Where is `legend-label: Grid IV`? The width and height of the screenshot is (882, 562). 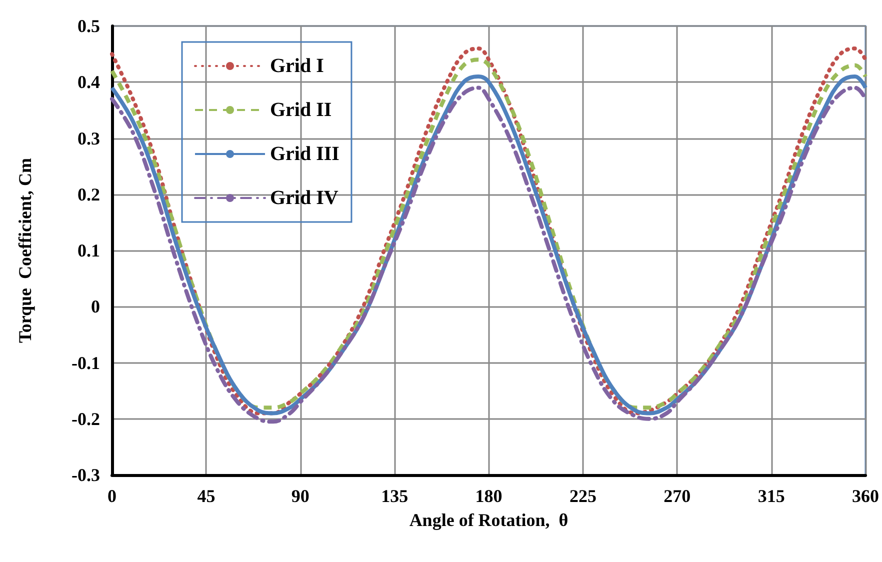 legend-label: Grid IV is located at coordinates (304, 198).